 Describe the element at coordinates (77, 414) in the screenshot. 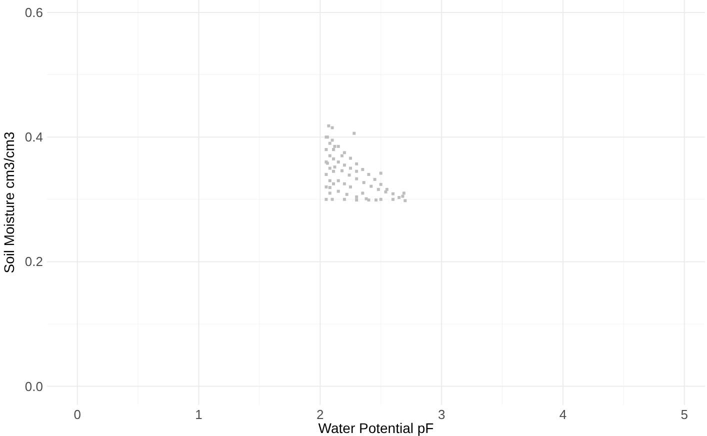

I see `x-tick-label: 0` at that location.